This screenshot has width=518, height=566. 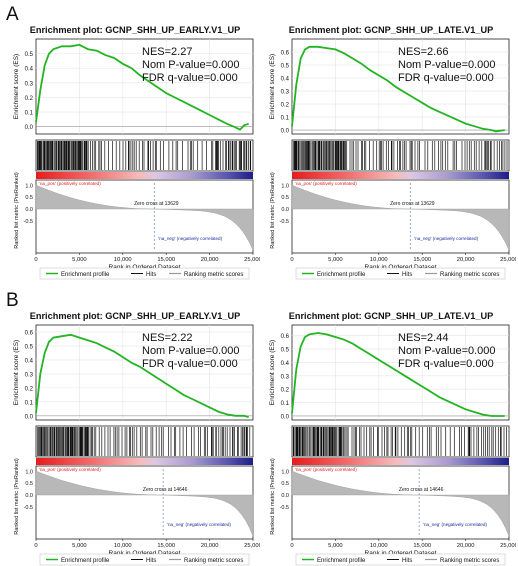 I want to click on metric-y-axis-label: Ranked list metric (PreRanked), so click(x=17, y=210).